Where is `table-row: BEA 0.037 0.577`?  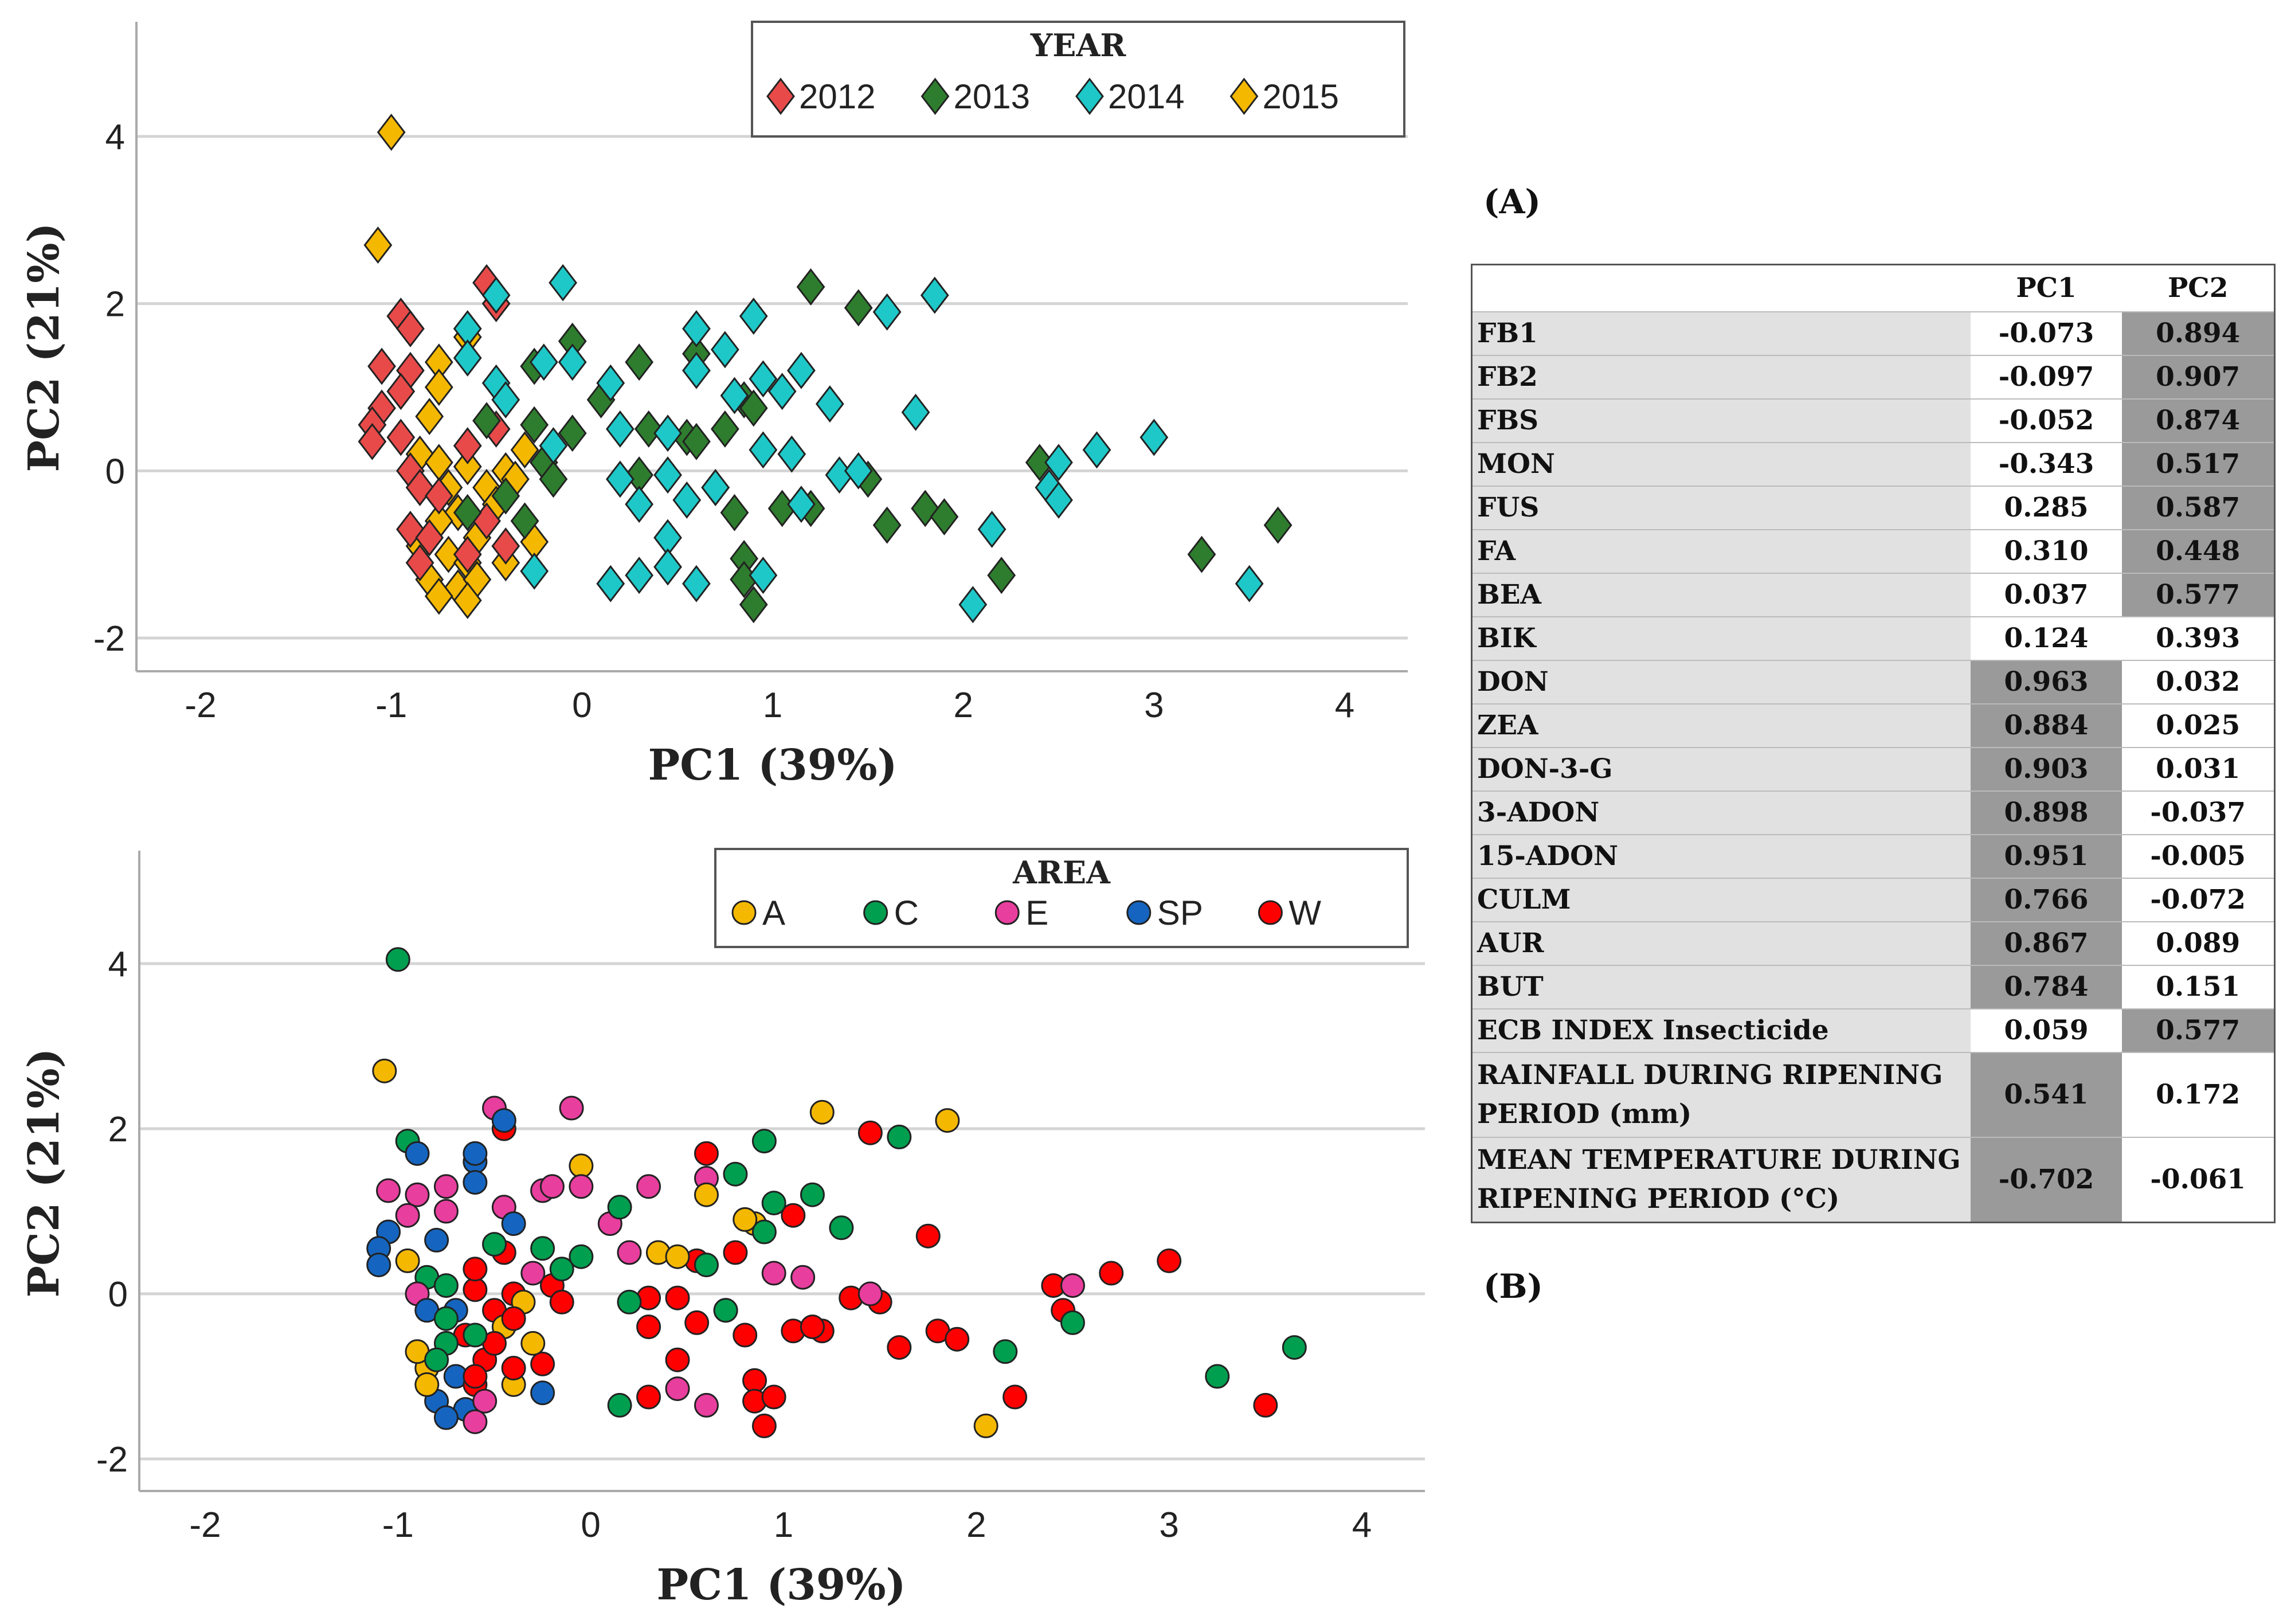
table-row: BEA 0.037 0.577 is located at coordinates (1873, 595).